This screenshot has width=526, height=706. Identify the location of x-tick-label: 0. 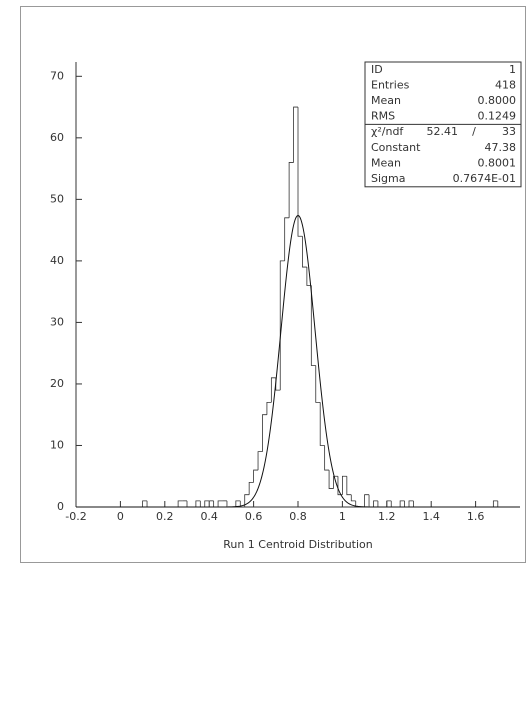
(120, 516).